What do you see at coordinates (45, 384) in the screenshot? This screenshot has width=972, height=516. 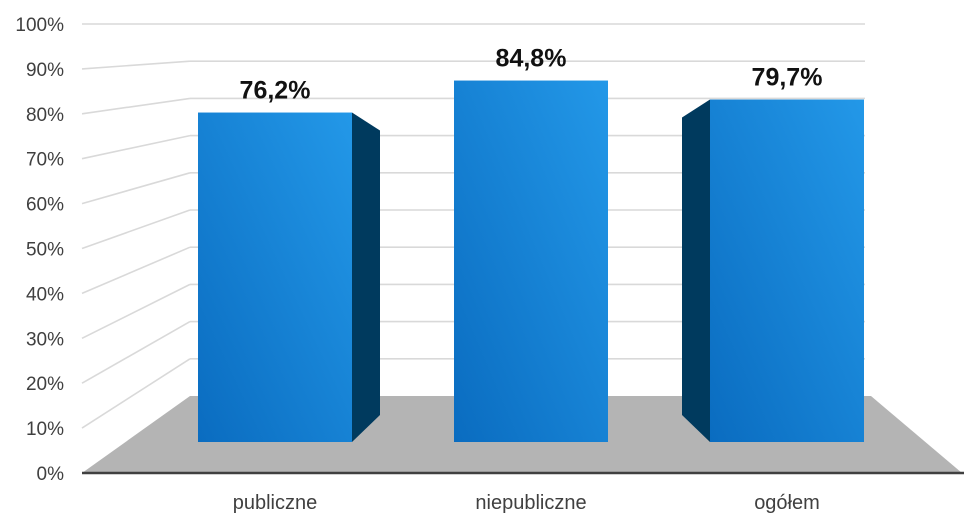 I see `y-tick-label: 20%` at bounding box center [45, 384].